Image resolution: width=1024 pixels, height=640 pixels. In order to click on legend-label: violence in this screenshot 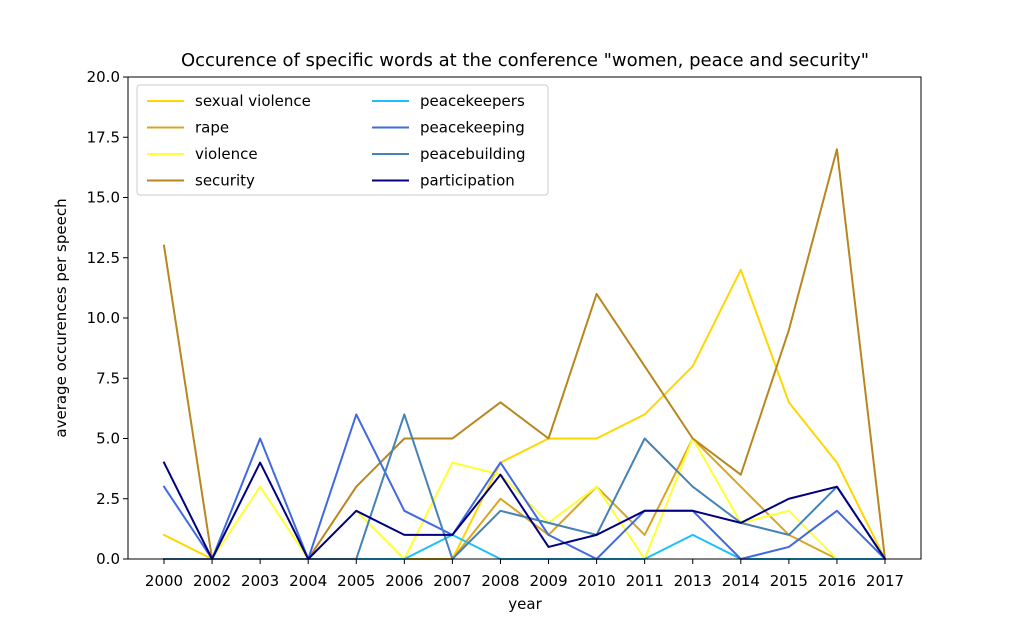, I will do `click(226, 154)`.